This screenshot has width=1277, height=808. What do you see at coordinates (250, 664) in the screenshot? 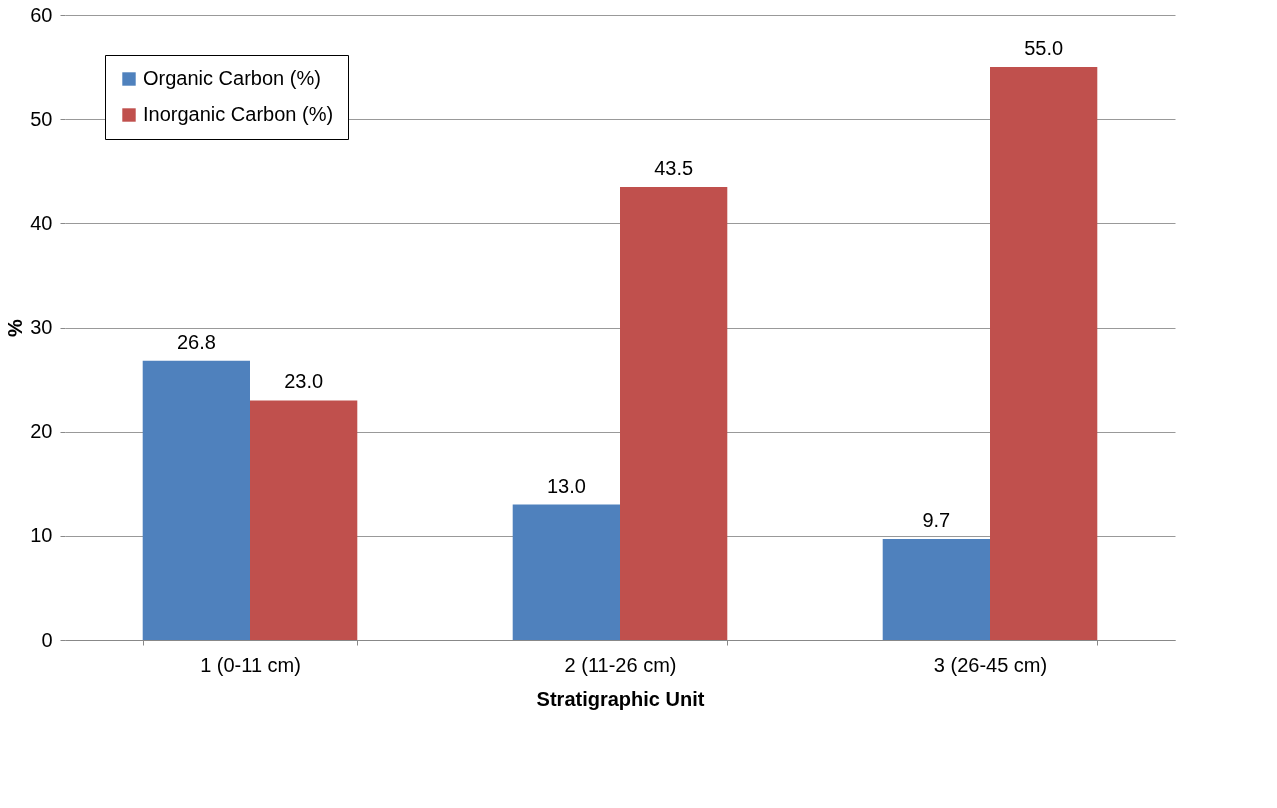
I see `x-tick-label: 1 (0-11 cm)` at bounding box center [250, 664].